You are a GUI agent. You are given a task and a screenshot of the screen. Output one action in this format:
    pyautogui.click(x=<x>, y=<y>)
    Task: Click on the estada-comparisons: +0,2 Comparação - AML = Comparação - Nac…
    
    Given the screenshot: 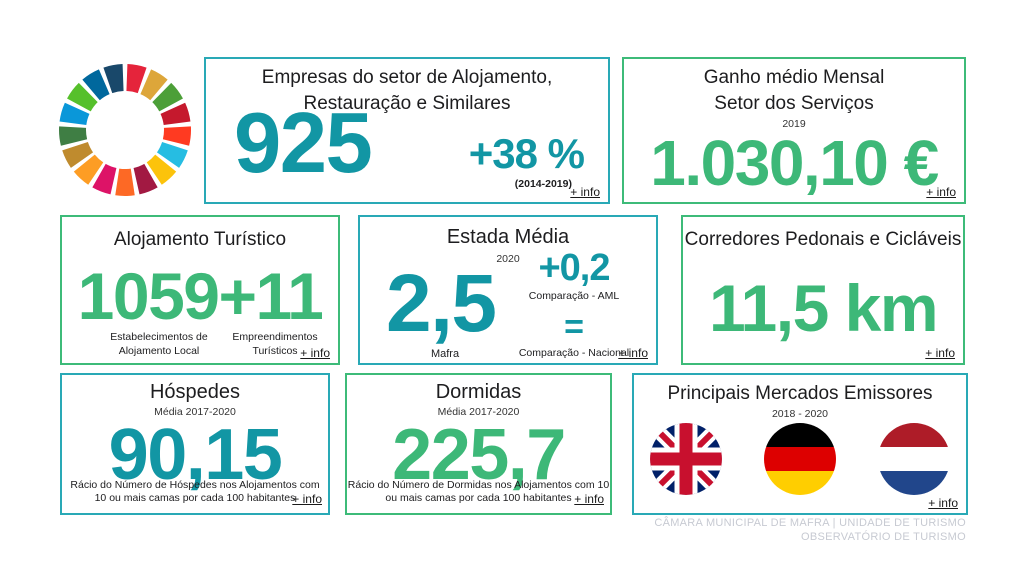 What is the action you would take?
    pyautogui.click(x=574, y=304)
    